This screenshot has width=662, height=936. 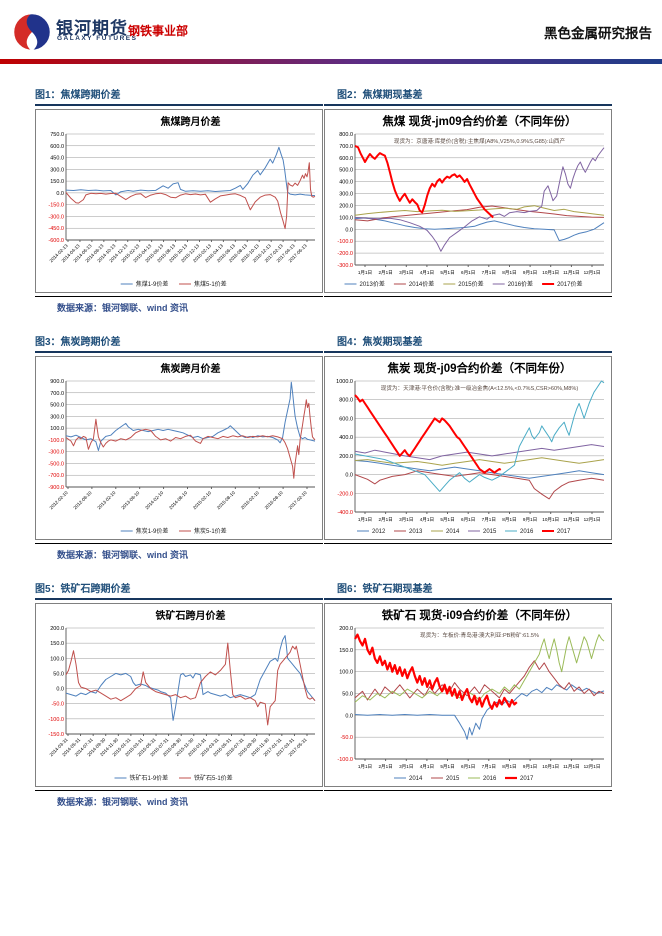 What do you see at coordinates (598, 33) in the screenshot?
I see `report-type-title: 黑色金属研究报告` at bounding box center [598, 33].